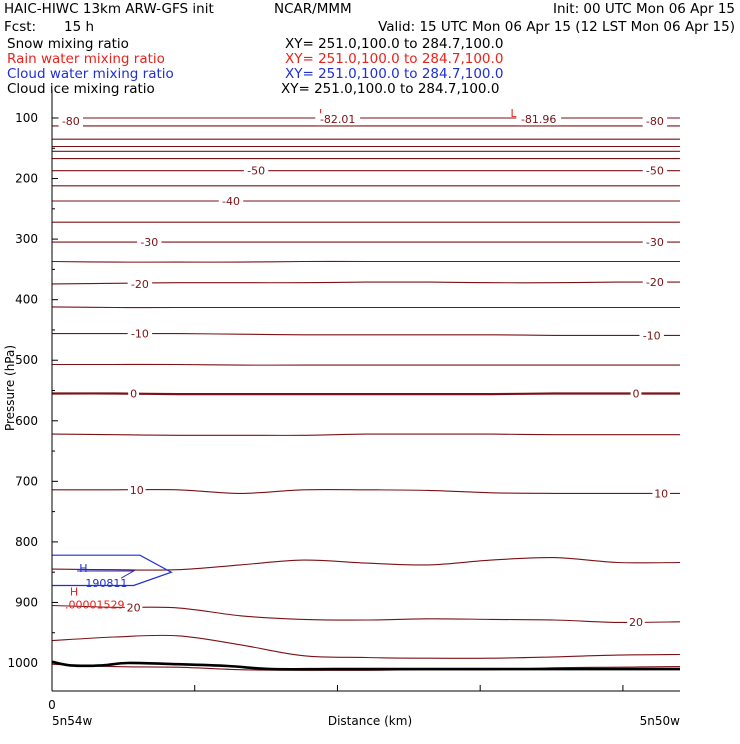  What do you see at coordinates (26, 239) in the screenshot?
I see `y-tick-label-300: 300` at bounding box center [26, 239].